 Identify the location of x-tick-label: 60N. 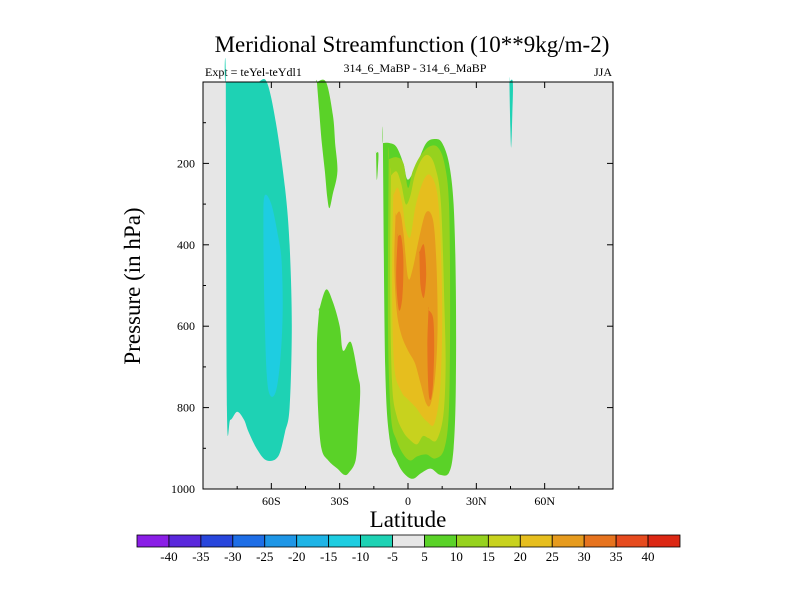
(544, 501).